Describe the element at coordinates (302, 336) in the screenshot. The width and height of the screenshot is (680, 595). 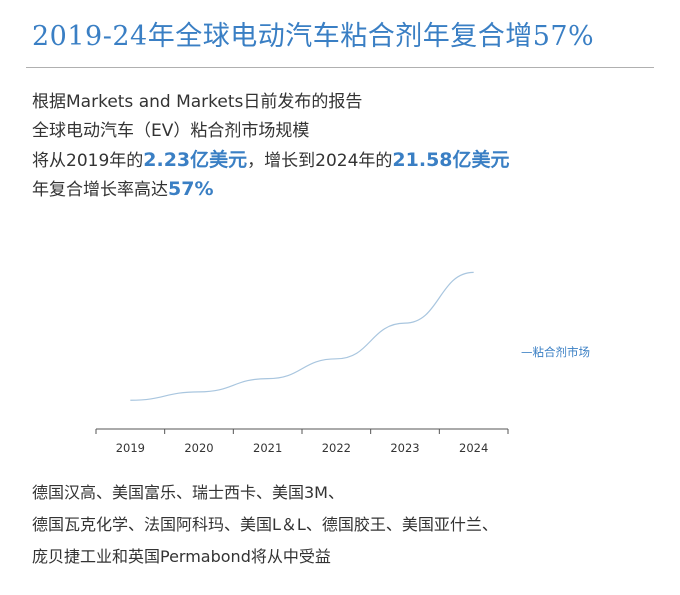
I see `series-line-adhesive-market` at that location.